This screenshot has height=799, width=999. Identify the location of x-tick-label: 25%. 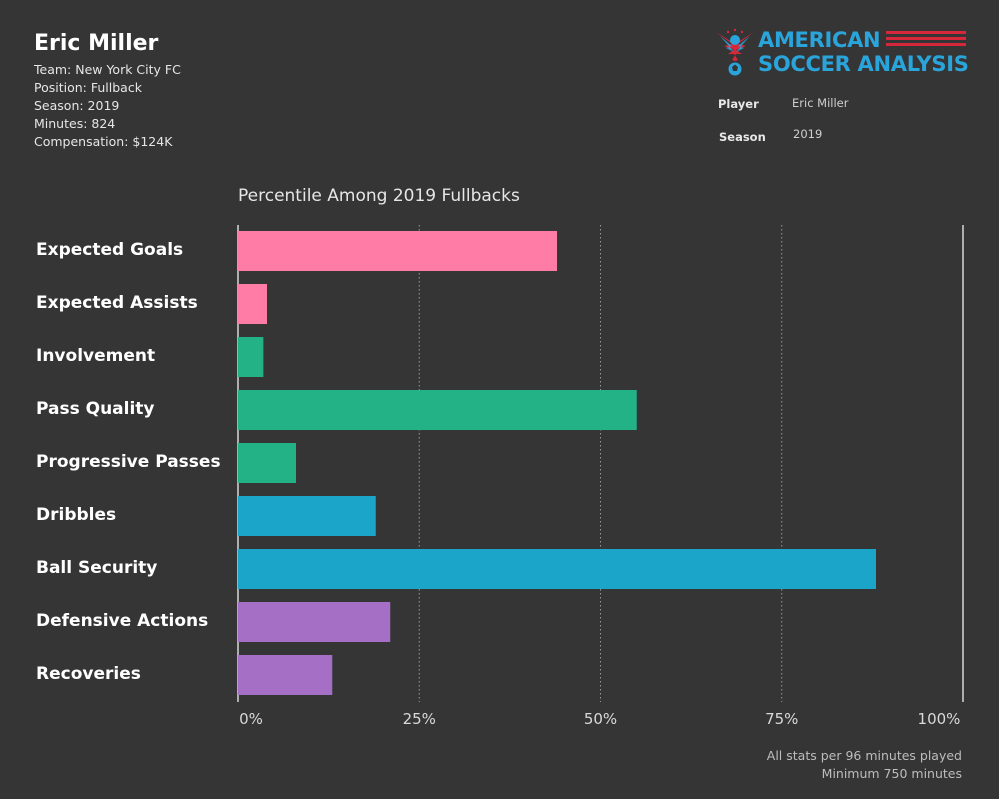
(419, 719).